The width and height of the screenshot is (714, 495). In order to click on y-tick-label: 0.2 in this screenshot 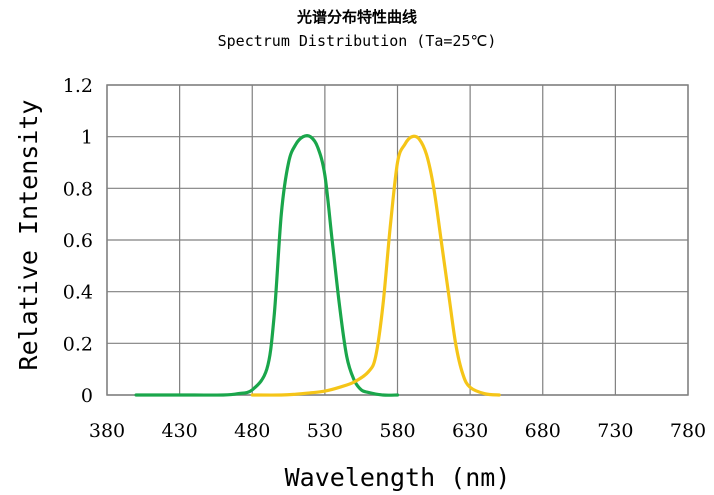, I will do `click(78, 344)`.